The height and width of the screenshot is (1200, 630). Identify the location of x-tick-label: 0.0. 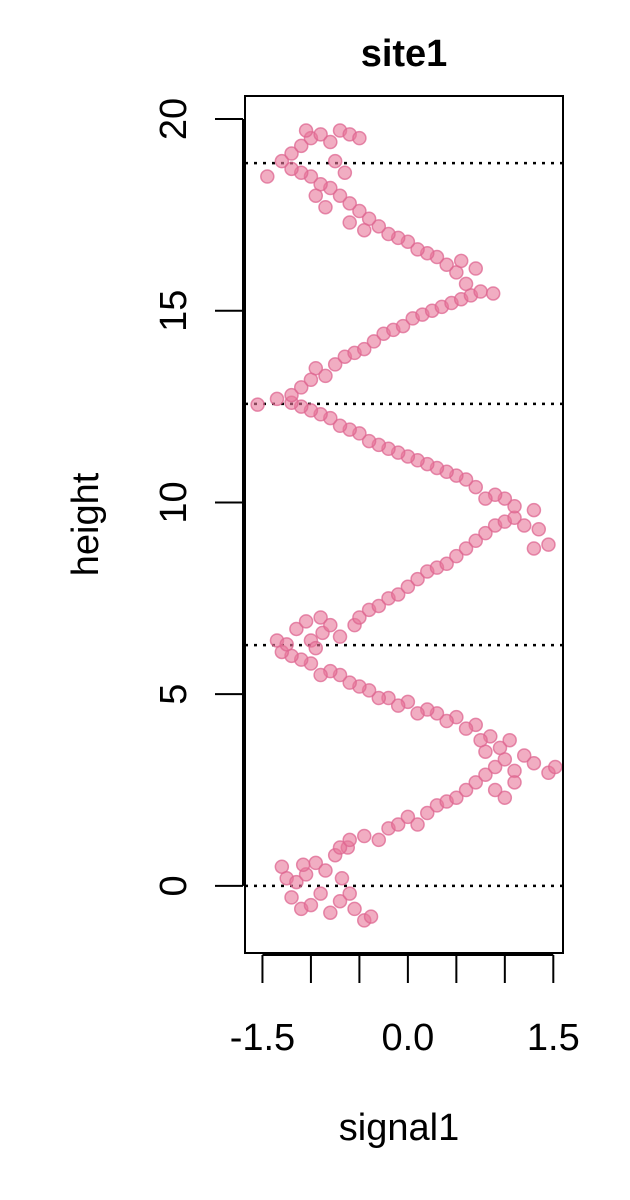
(407, 1038).